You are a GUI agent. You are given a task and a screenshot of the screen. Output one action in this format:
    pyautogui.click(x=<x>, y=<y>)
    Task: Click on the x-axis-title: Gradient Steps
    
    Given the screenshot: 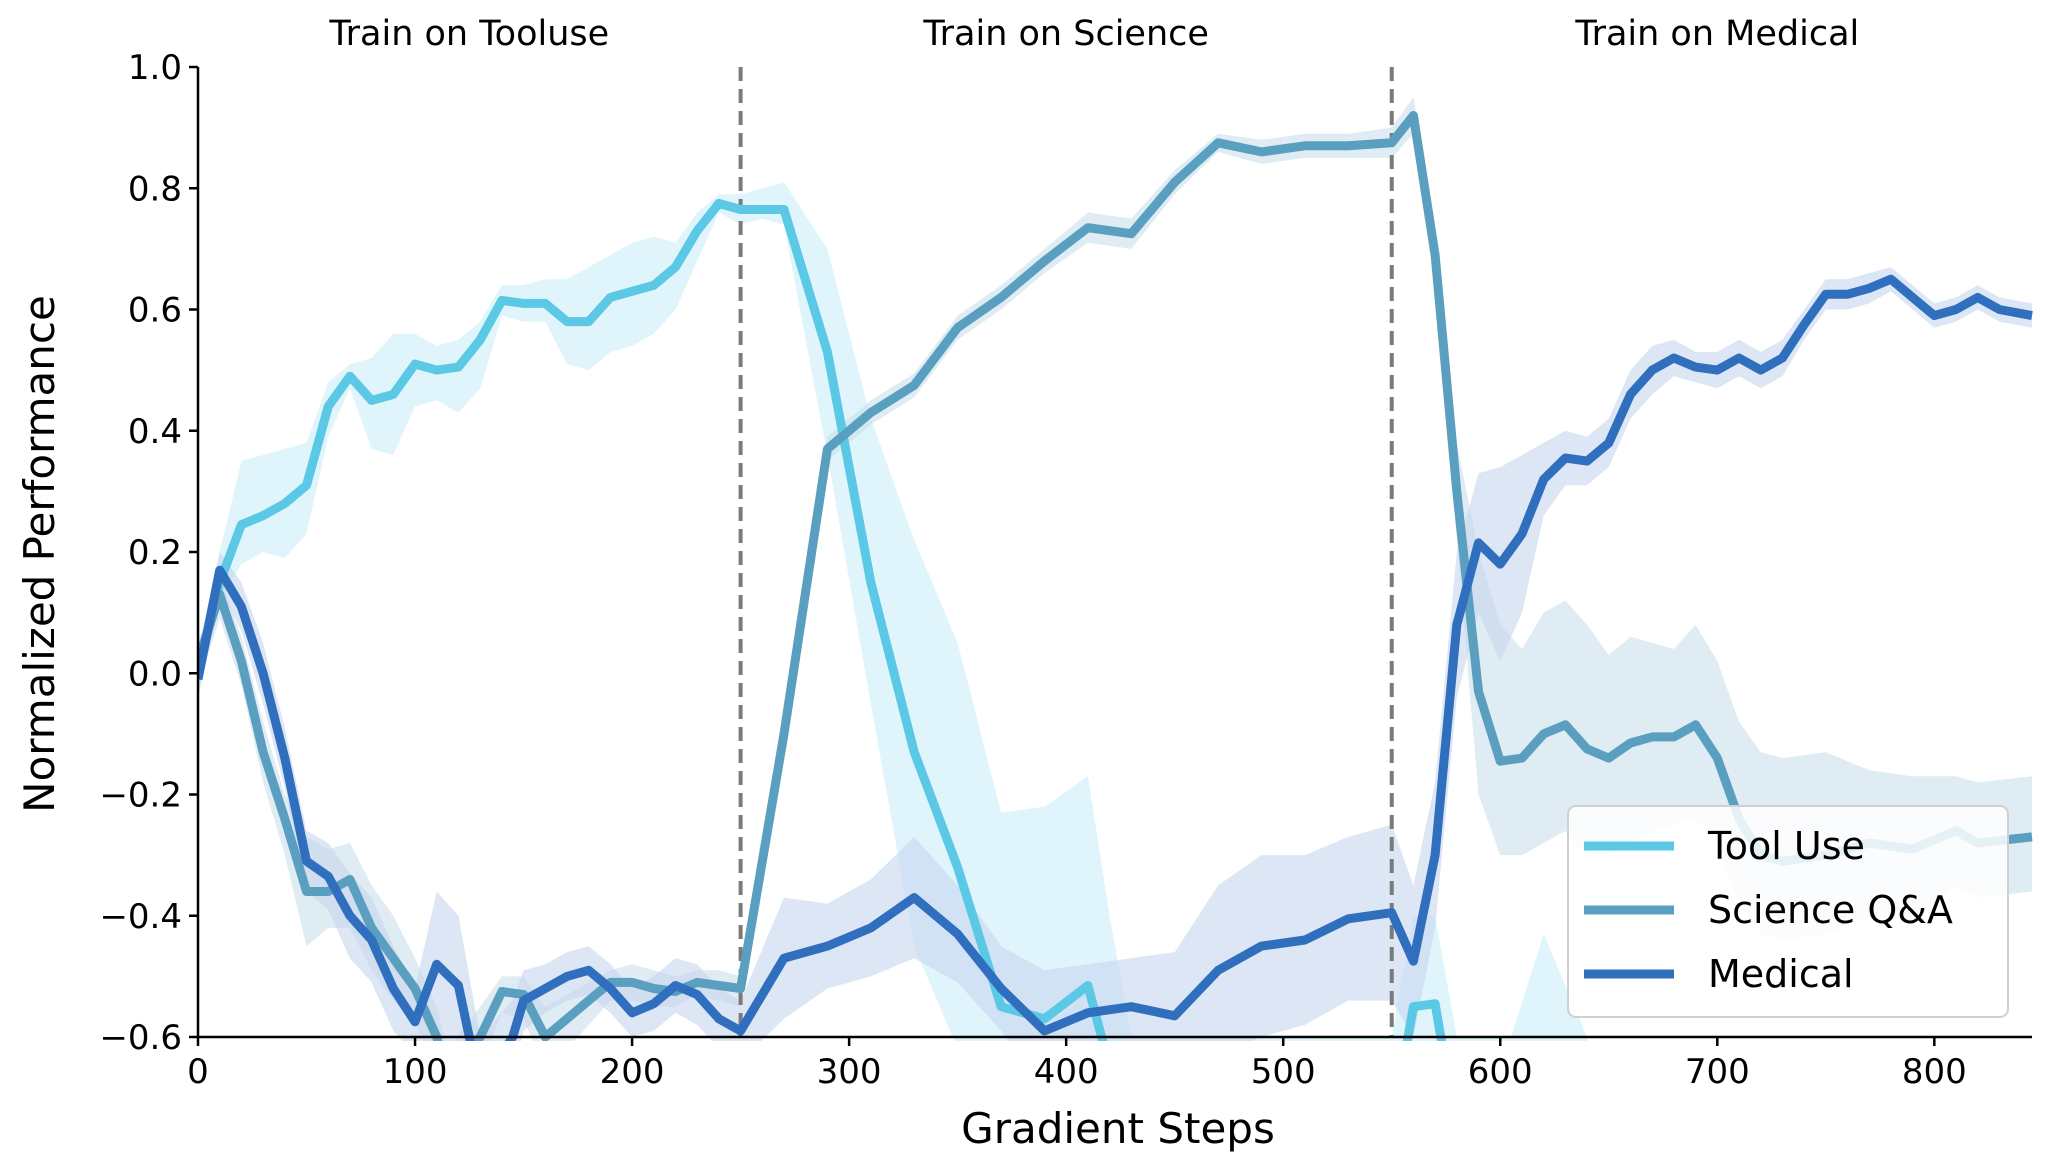 What is the action you would take?
    pyautogui.click(x=1118, y=1128)
    